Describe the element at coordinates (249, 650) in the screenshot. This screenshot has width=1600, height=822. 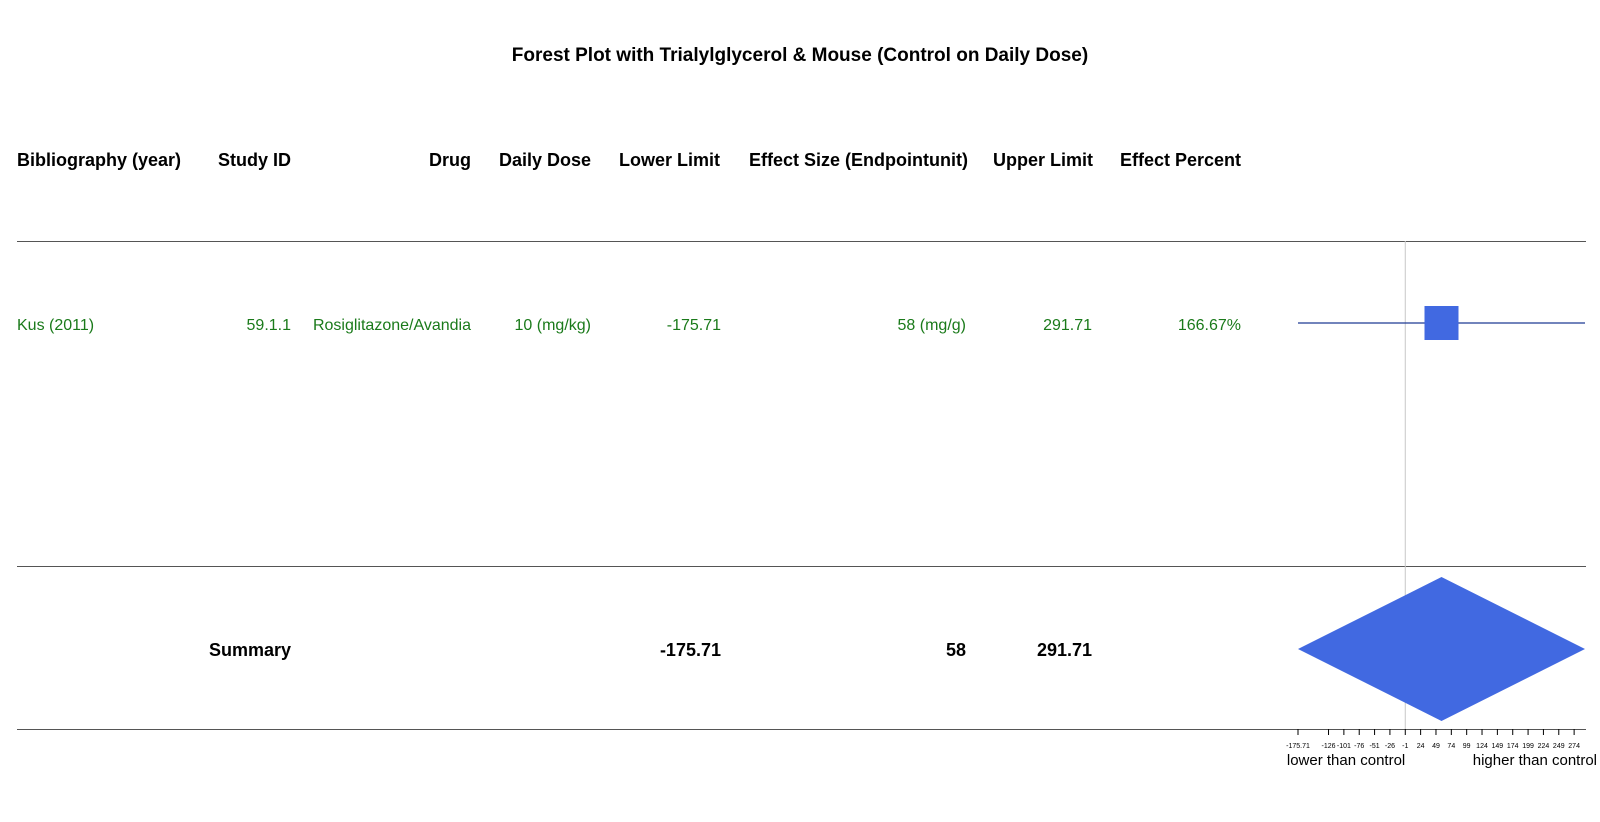
I see `summary-label: Summary` at that location.